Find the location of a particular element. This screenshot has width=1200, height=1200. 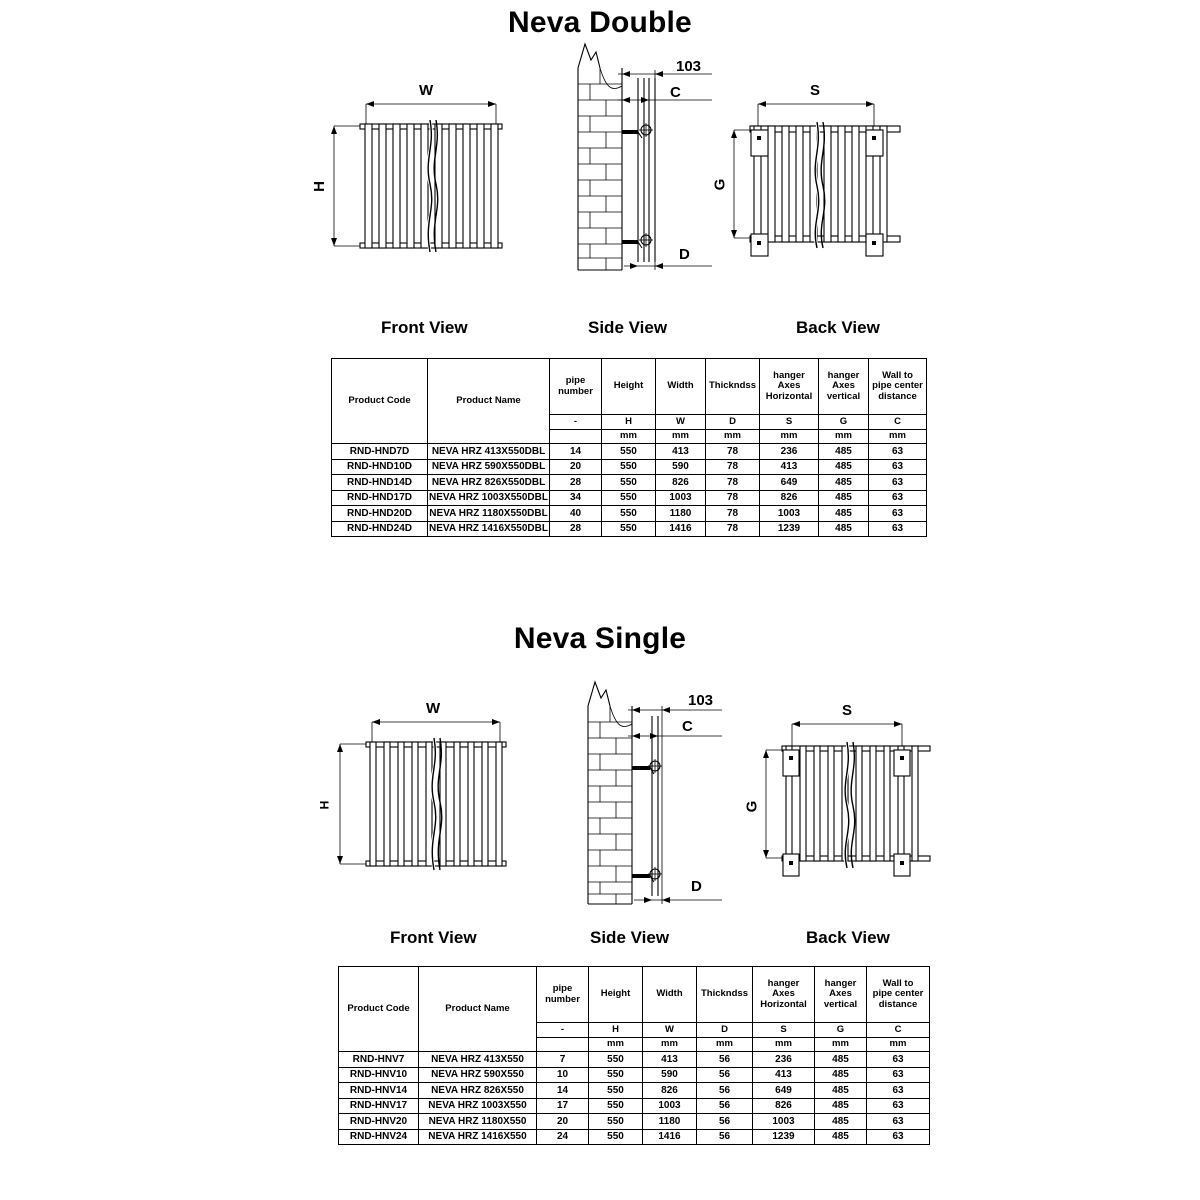

back-view-svg-single is located at coordinates (847, 799).